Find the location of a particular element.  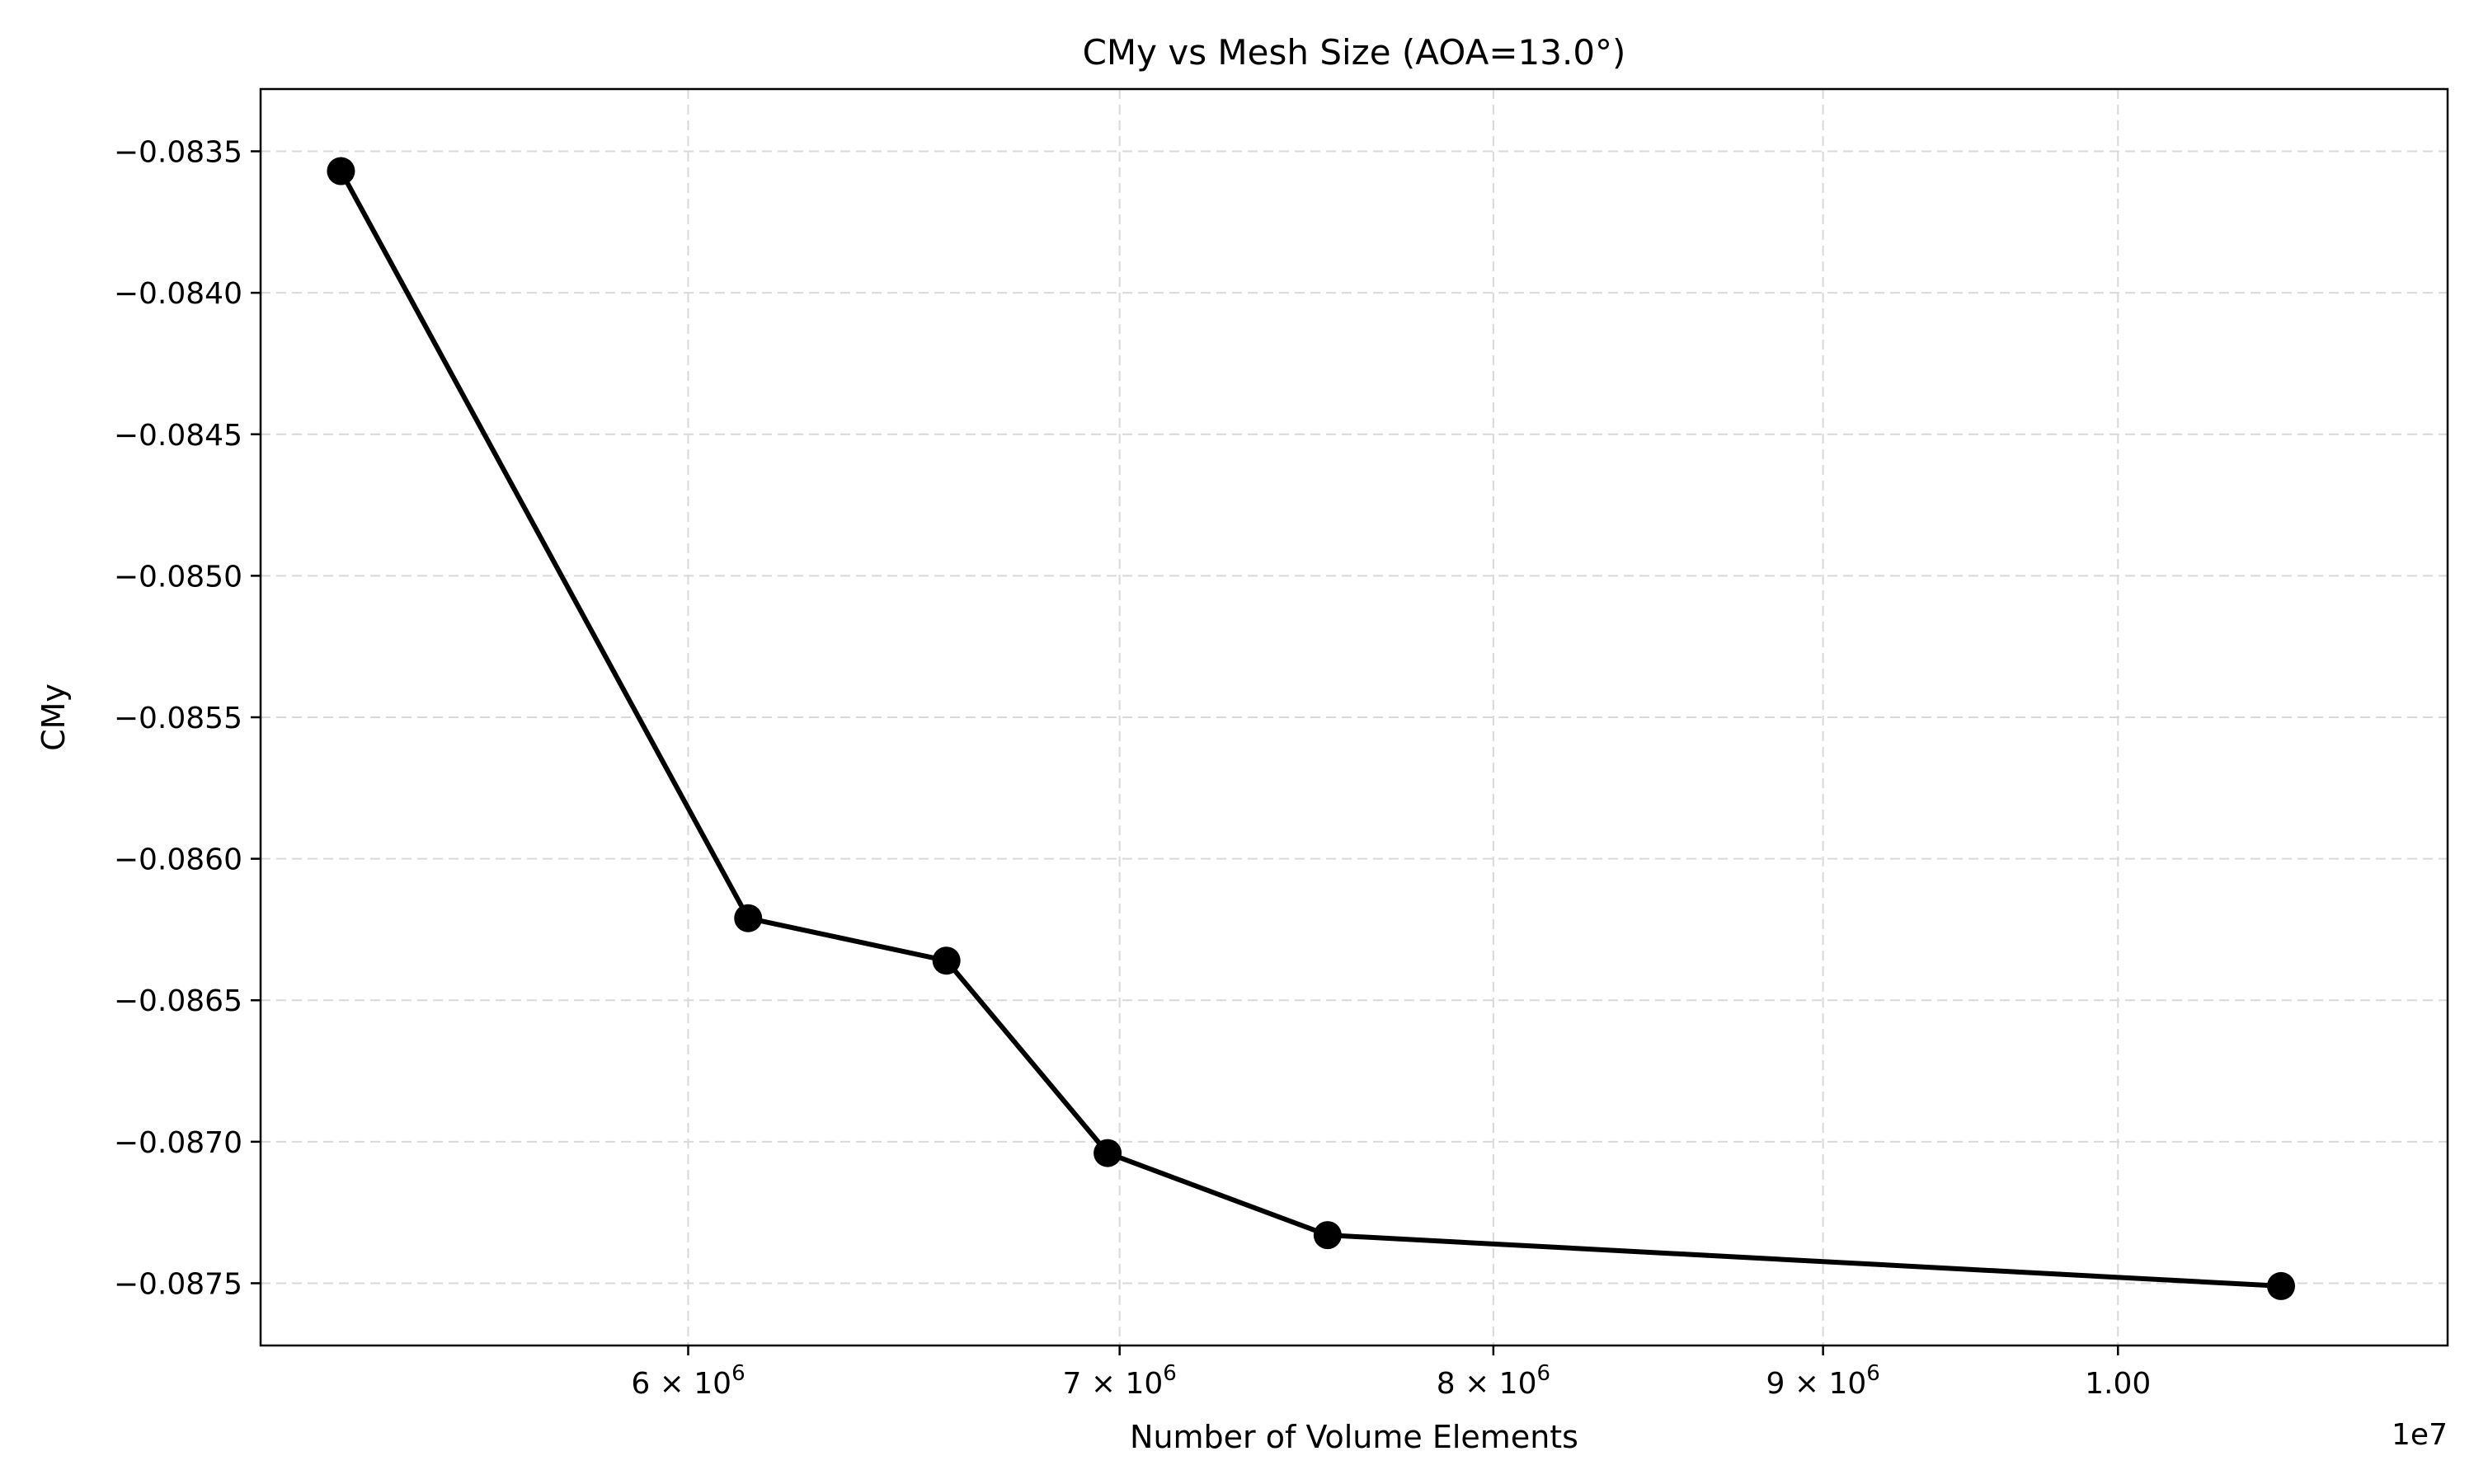

chart-title: CMy vs Mesh Size (AOA=13.0°) is located at coordinates (1354, 52).